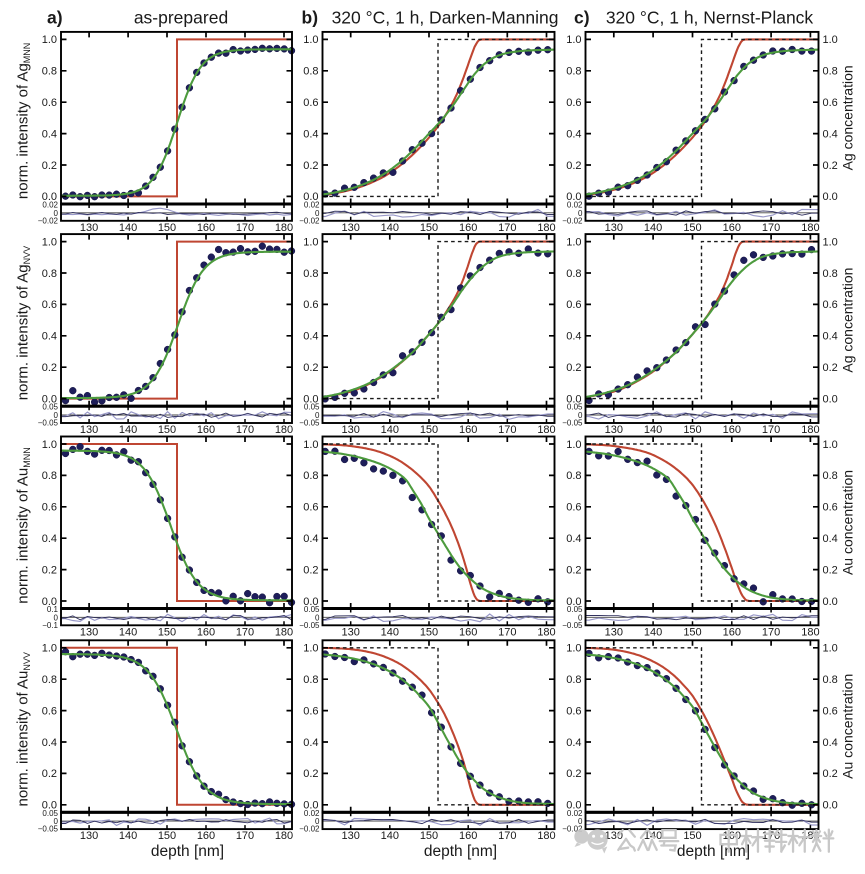  I want to click on svg-text: Ag concentration, so click(848, 320).